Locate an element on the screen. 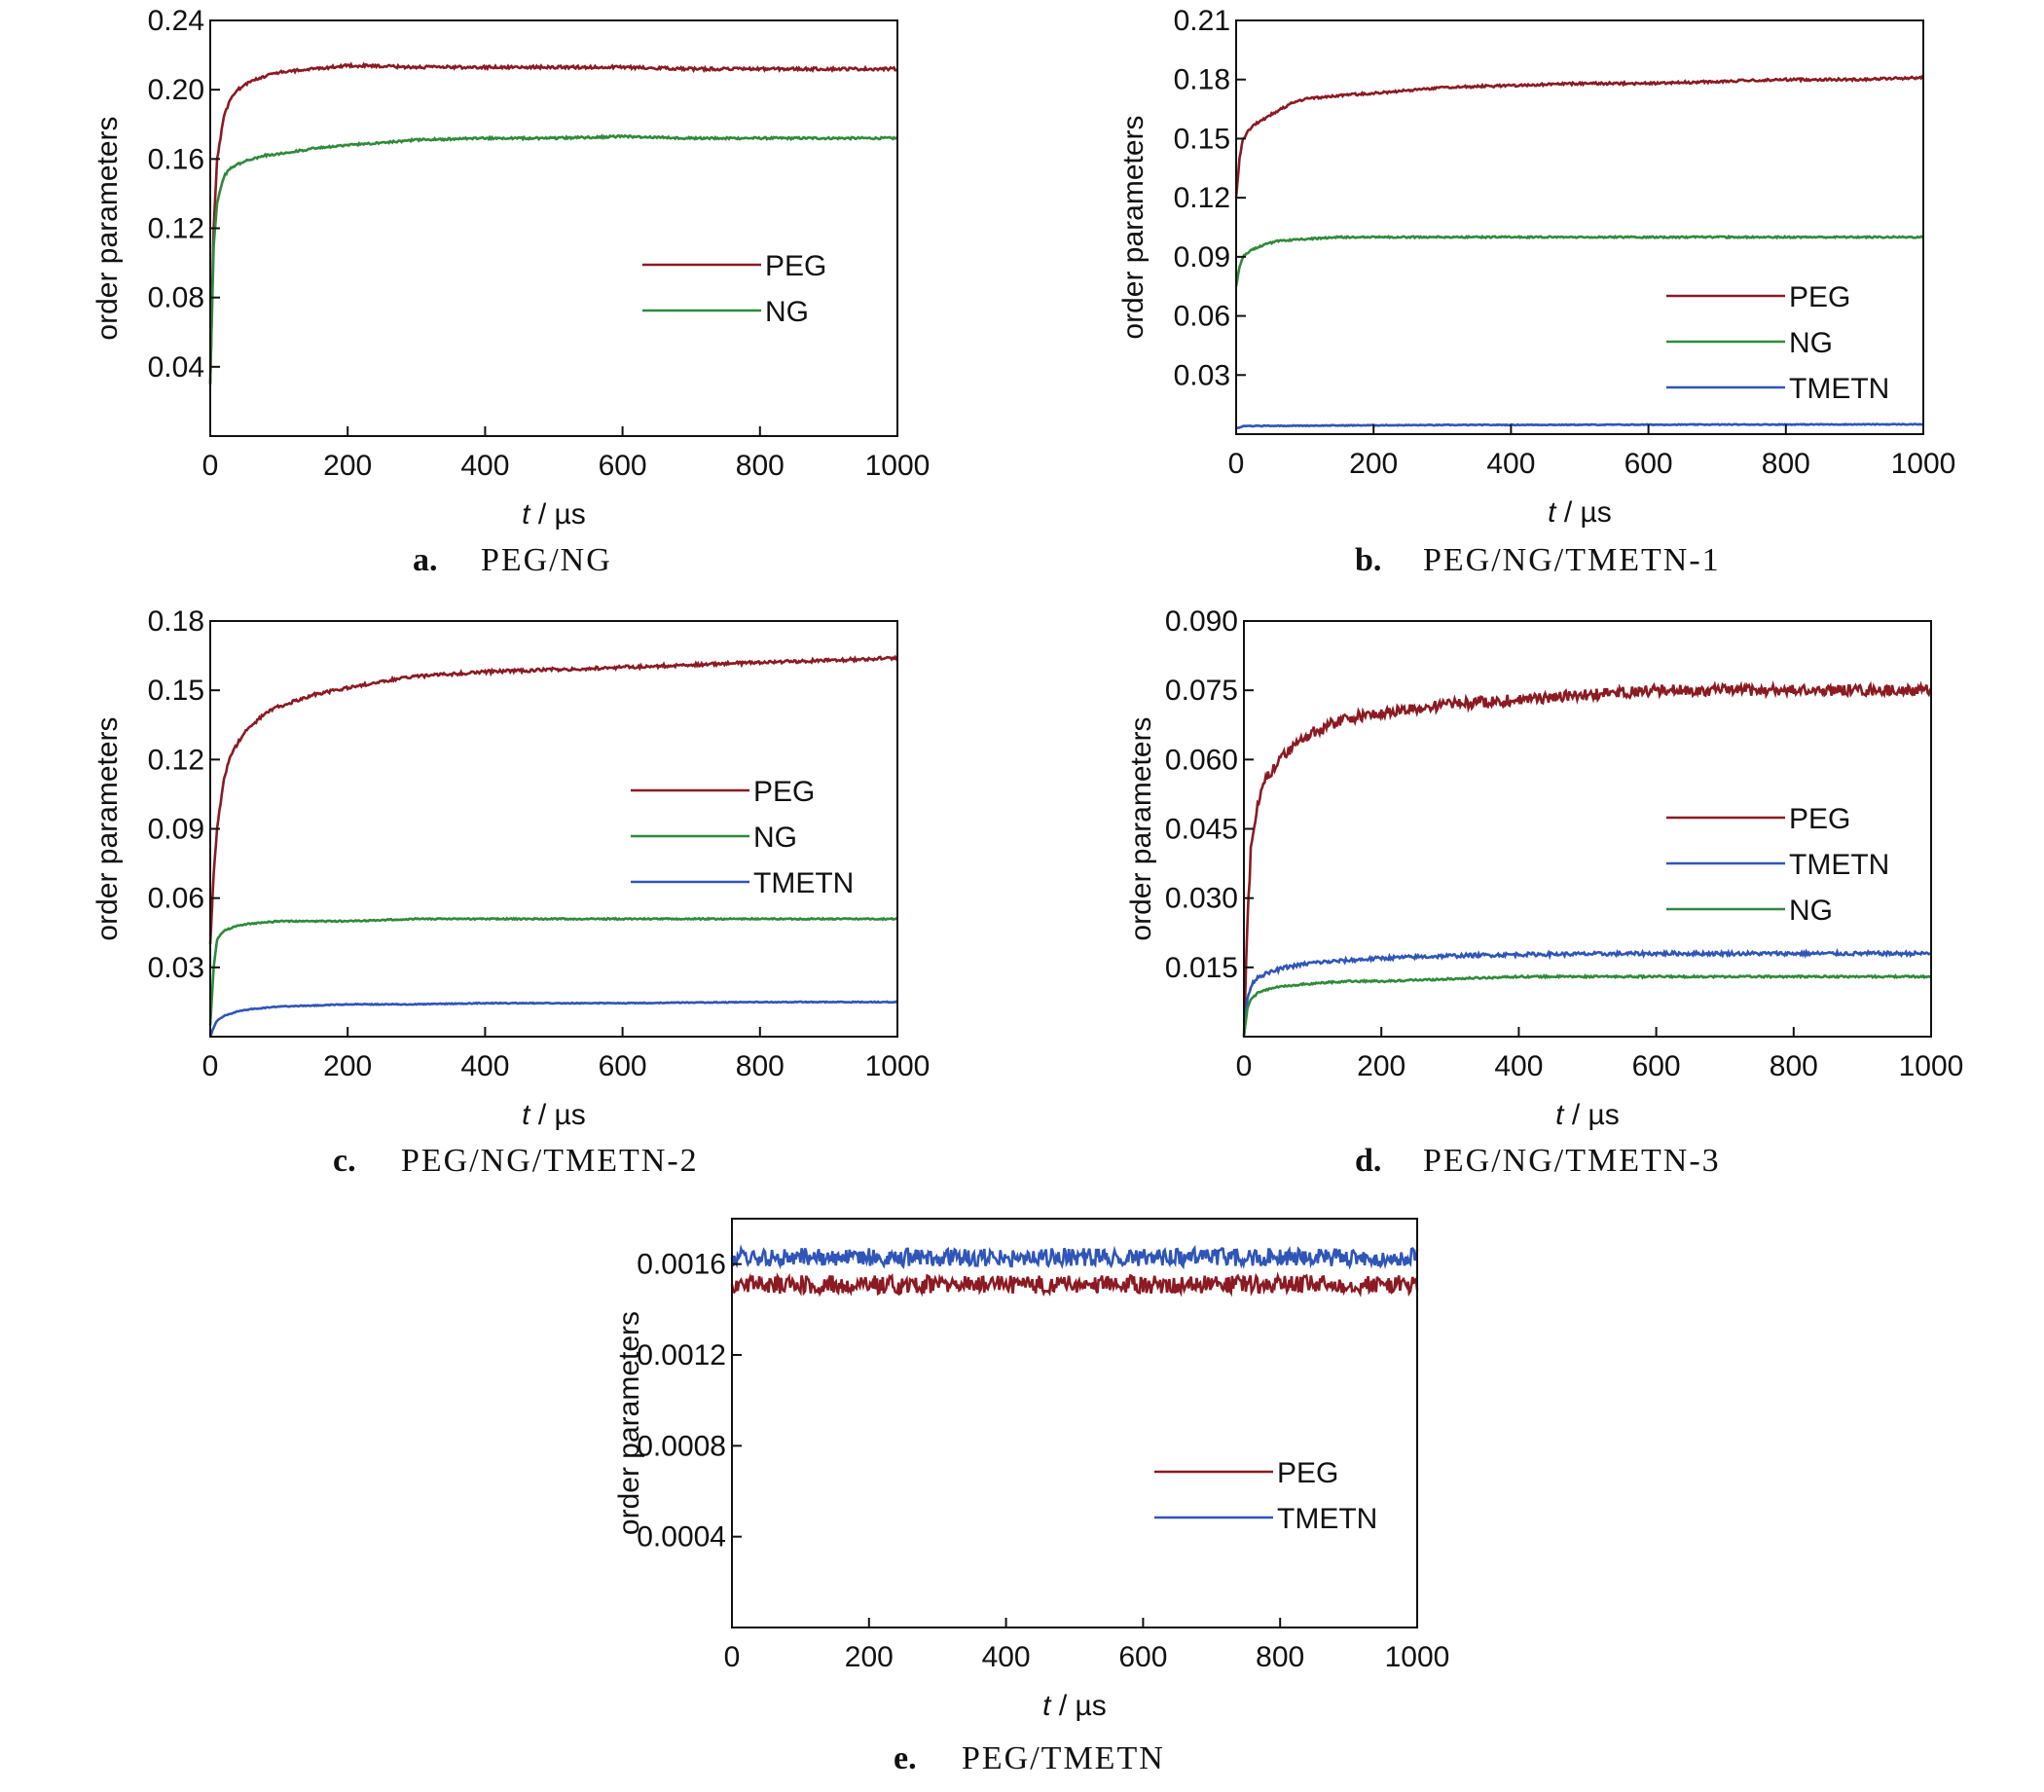  panel-caption: PEG/NG/TMETN-2 is located at coordinates (550, 1161).